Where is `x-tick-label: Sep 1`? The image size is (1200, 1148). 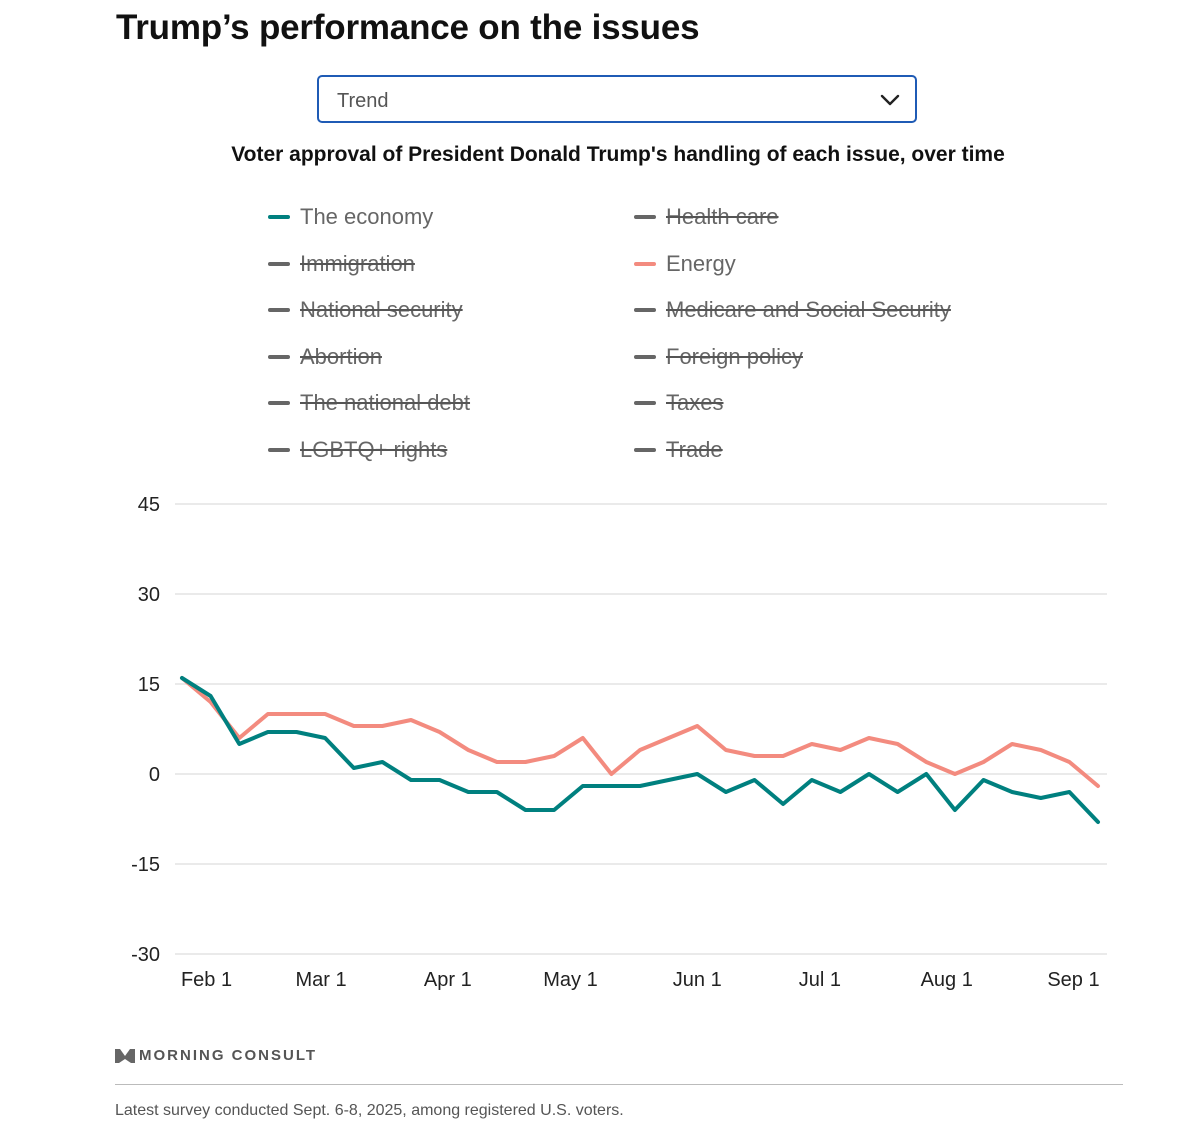
x-tick-label: Sep 1 is located at coordinates (1073, 980).